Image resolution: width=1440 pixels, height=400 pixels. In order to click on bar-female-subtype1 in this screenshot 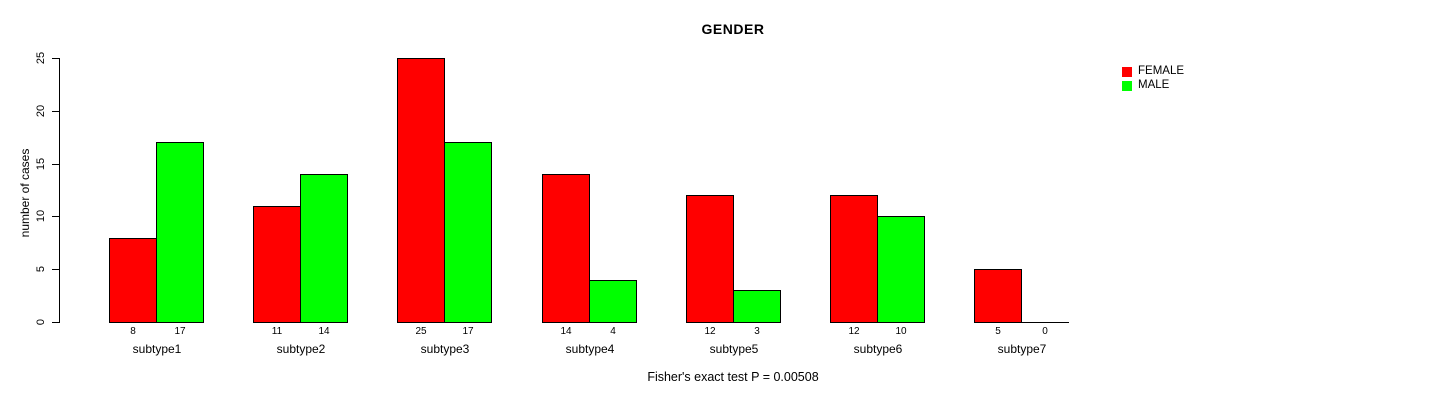, I will do `click(133, 280)`.